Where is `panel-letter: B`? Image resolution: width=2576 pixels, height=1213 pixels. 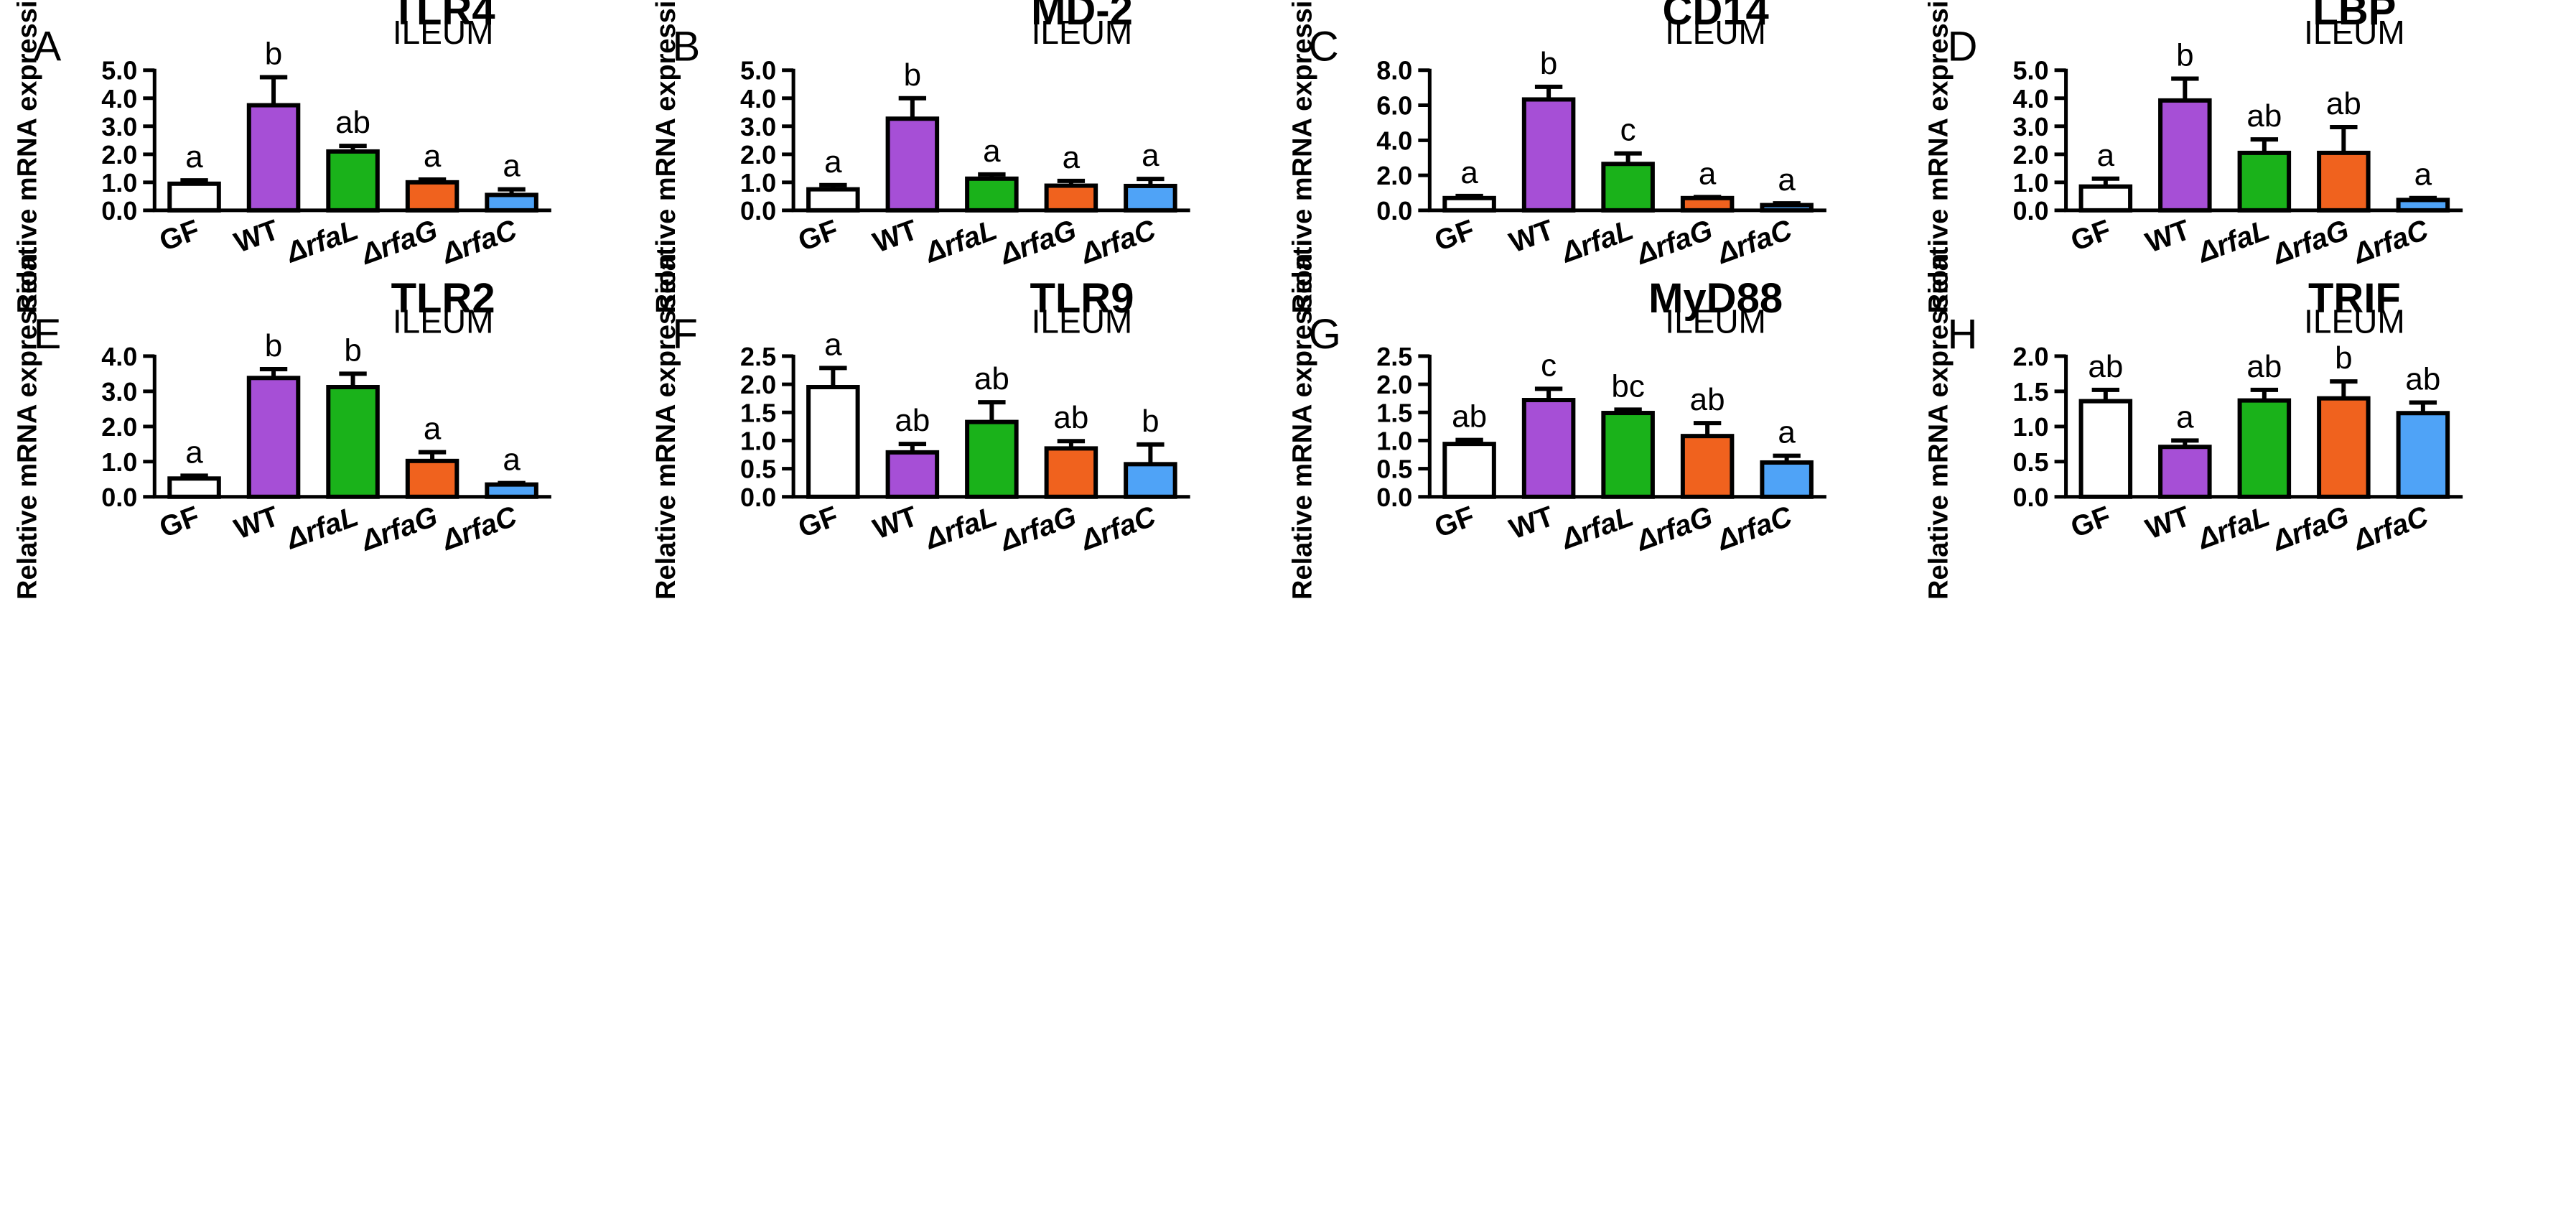
panel-letter: B is located at coordinates (686, 46).